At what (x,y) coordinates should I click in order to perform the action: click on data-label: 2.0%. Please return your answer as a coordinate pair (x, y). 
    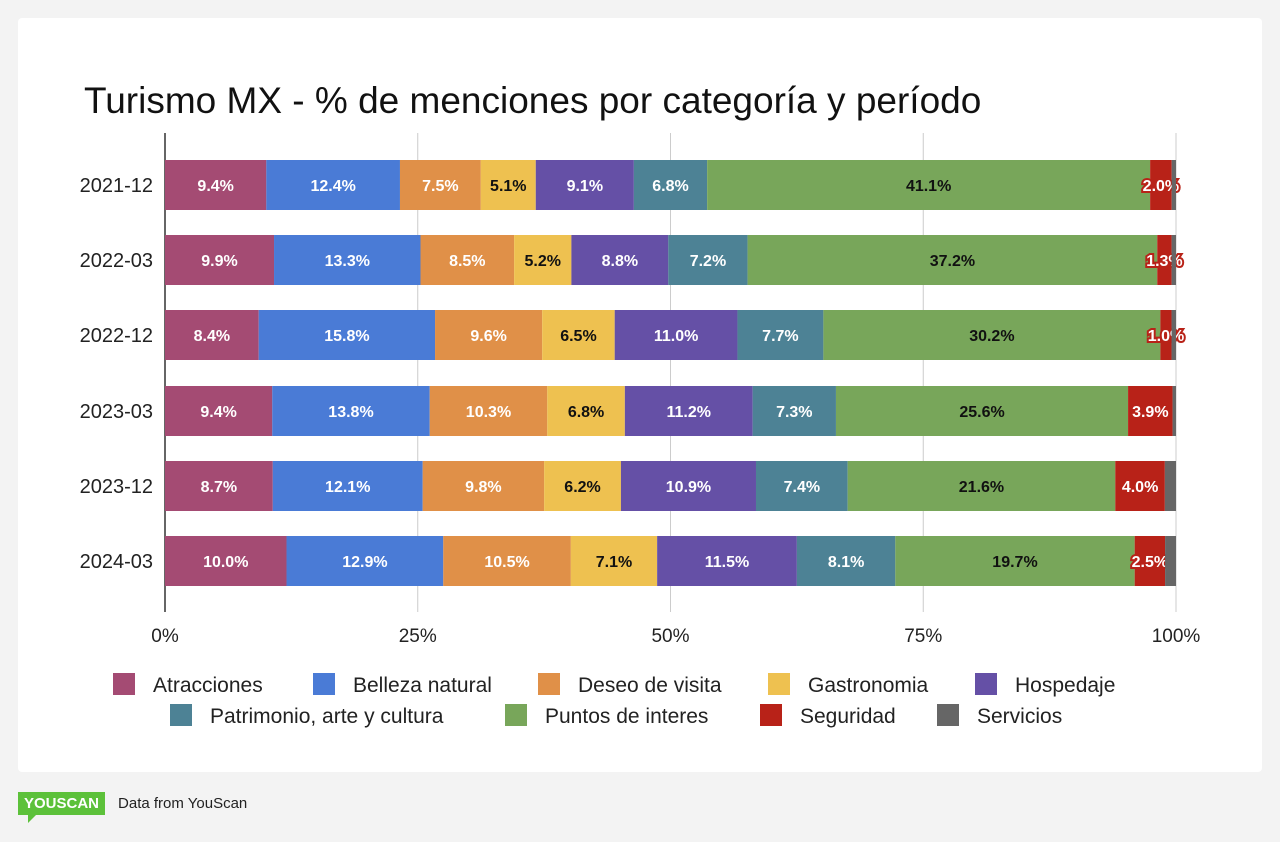
    Looking at the image, I should click on (1161, 186).